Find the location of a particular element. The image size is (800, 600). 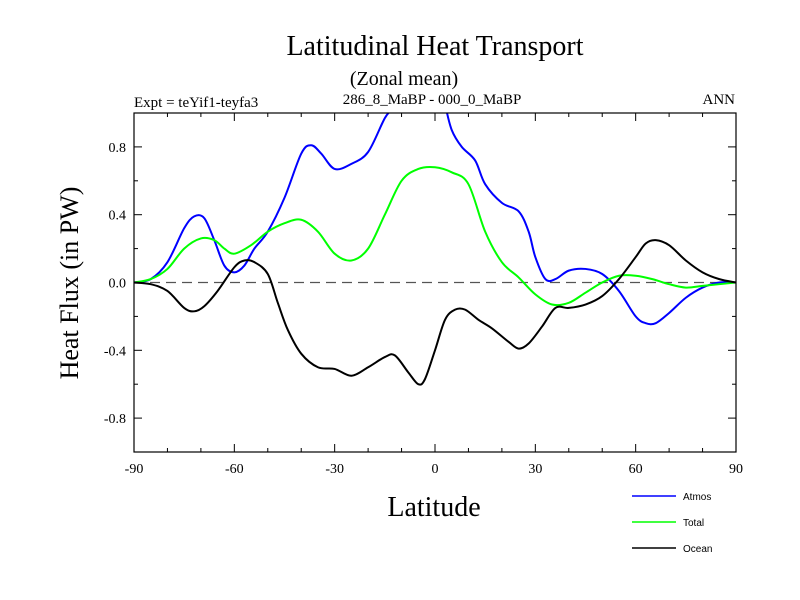

season-label: ANN is located at coordinates (719, 100).